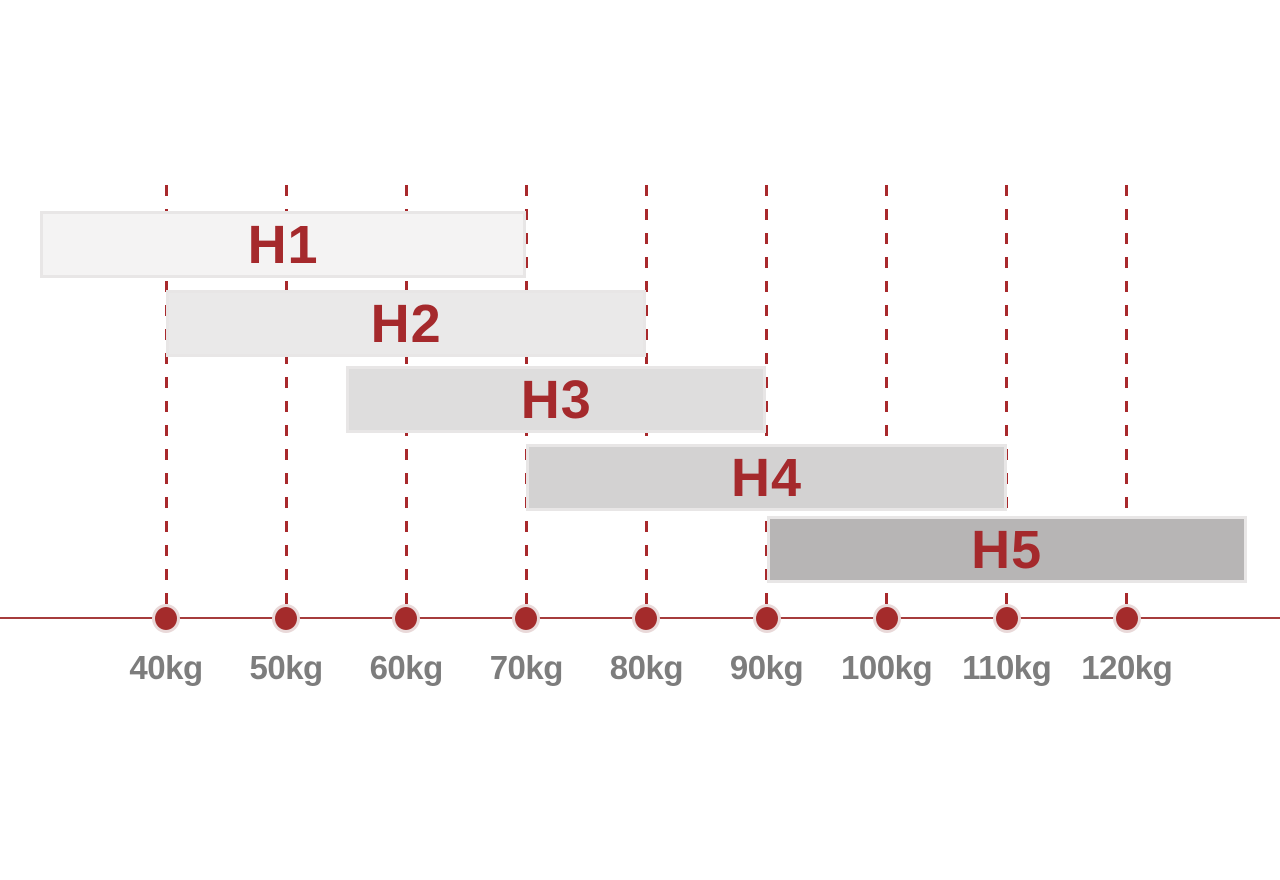  I want to click on range-bar-H5: H5, so click(1006, 549).